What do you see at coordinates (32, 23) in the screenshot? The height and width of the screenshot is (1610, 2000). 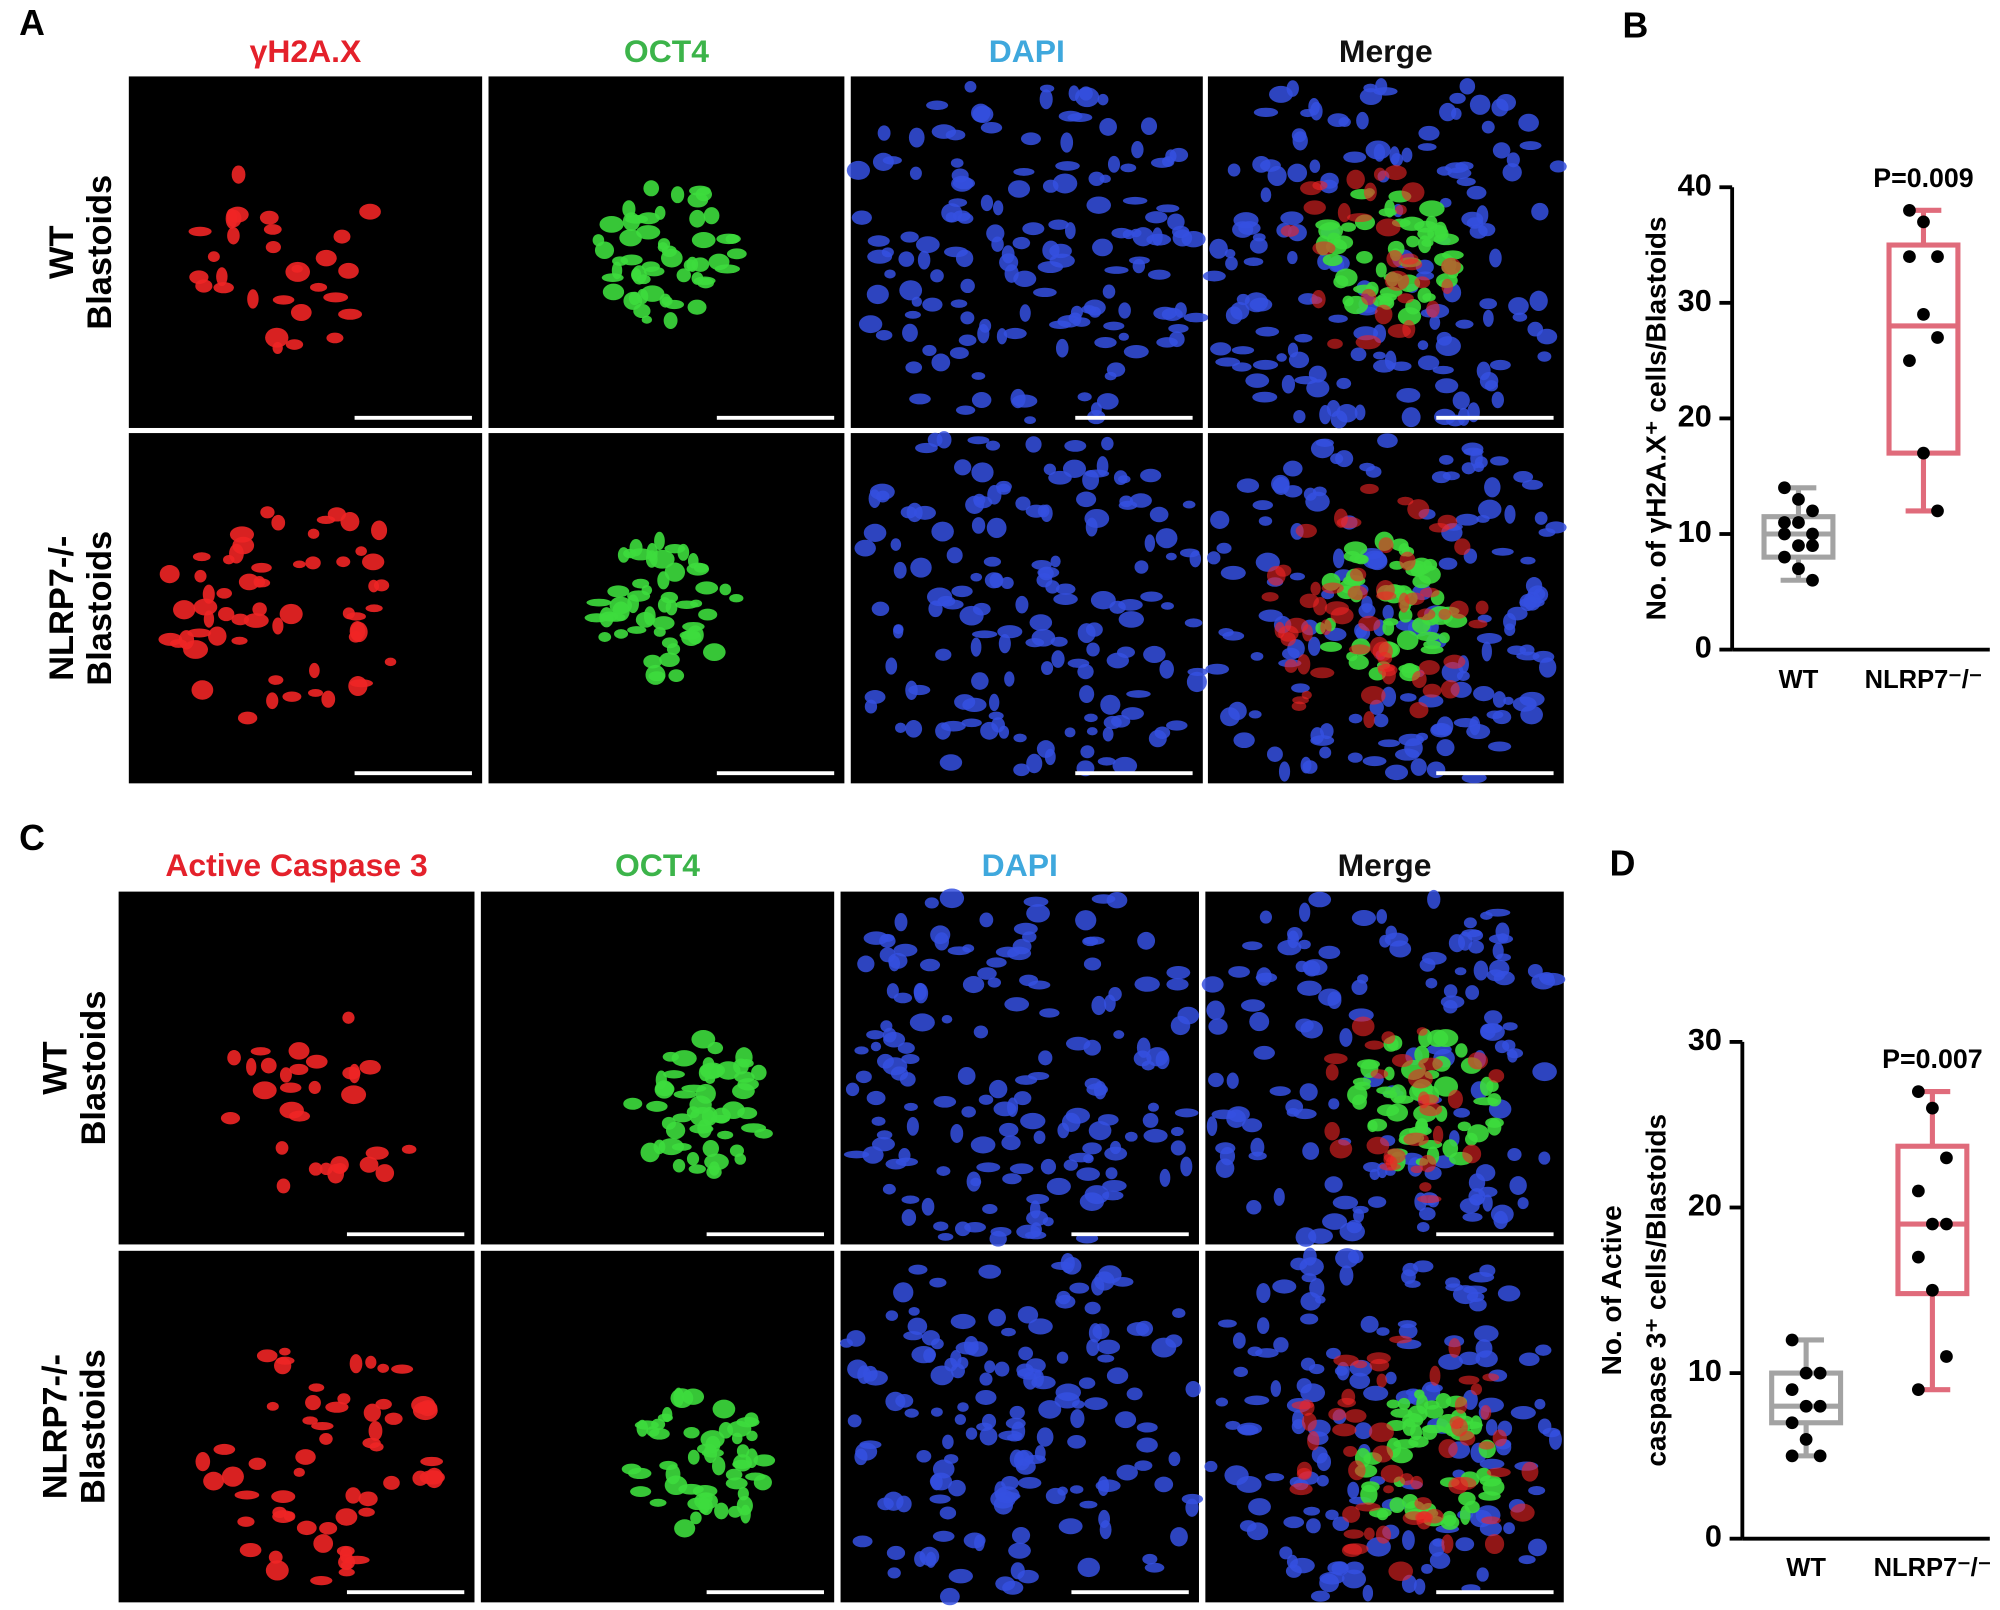 I see `panel-letter: A` at bounding box center [32, 23].